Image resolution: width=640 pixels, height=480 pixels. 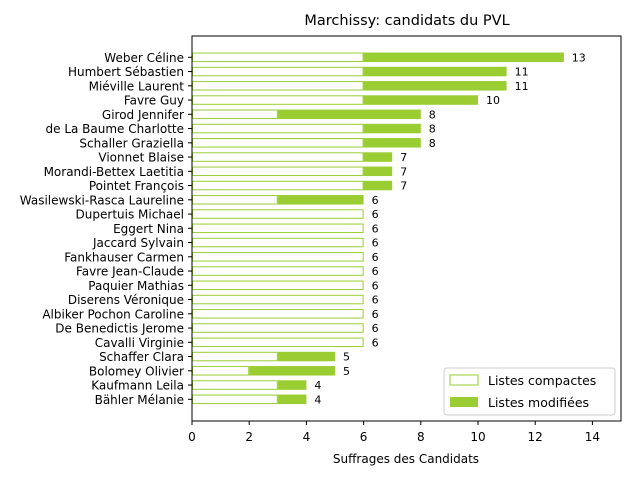 What do you see at coordinates (113, 314) in the screenshot?
I see `y-tick-label: Albiker Pochon Caroline` at bounding box center [113, 314].